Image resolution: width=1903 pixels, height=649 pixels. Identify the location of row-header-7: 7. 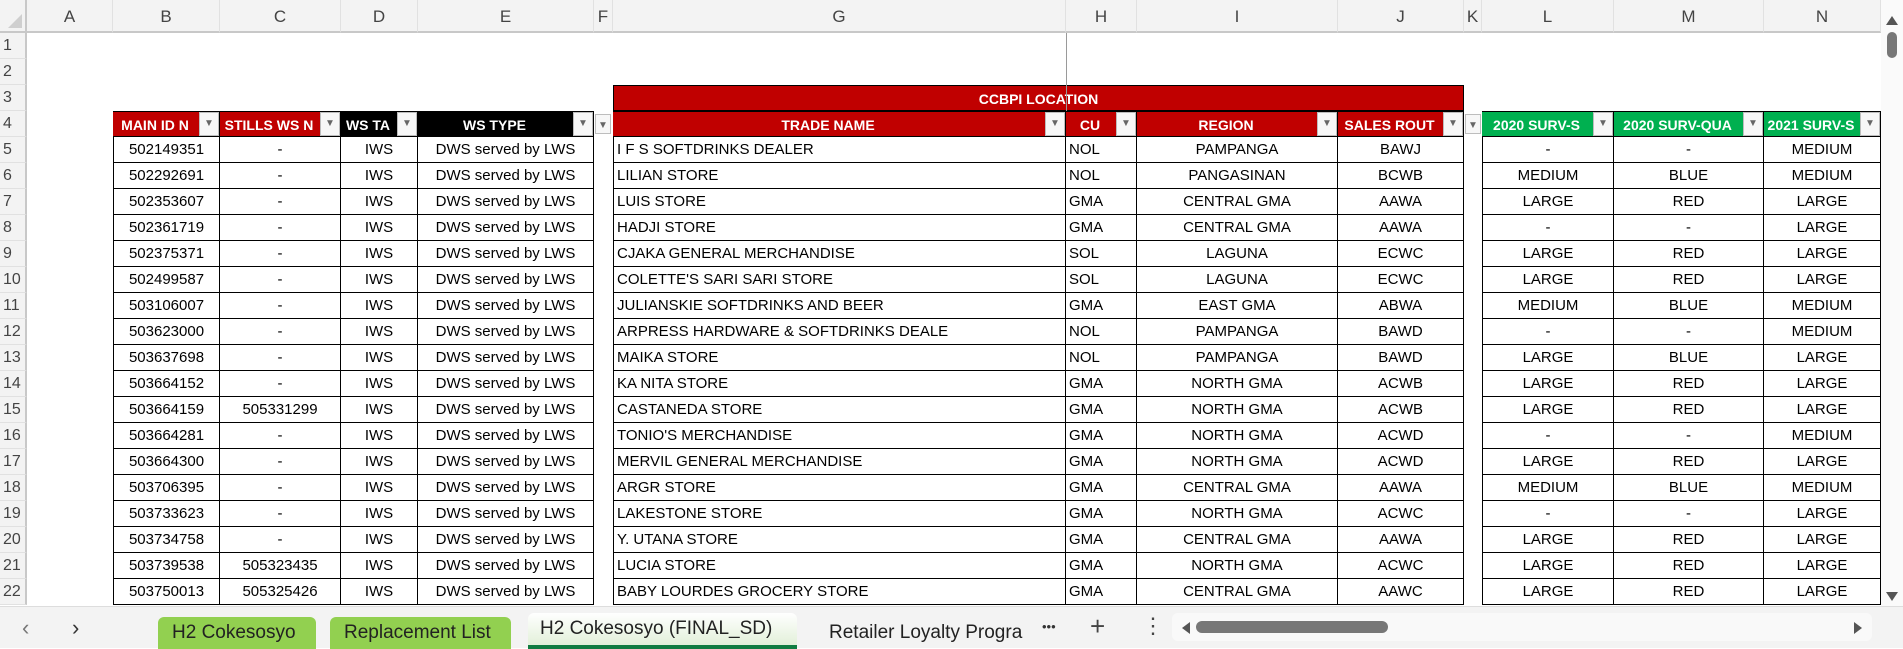
(13, 202).